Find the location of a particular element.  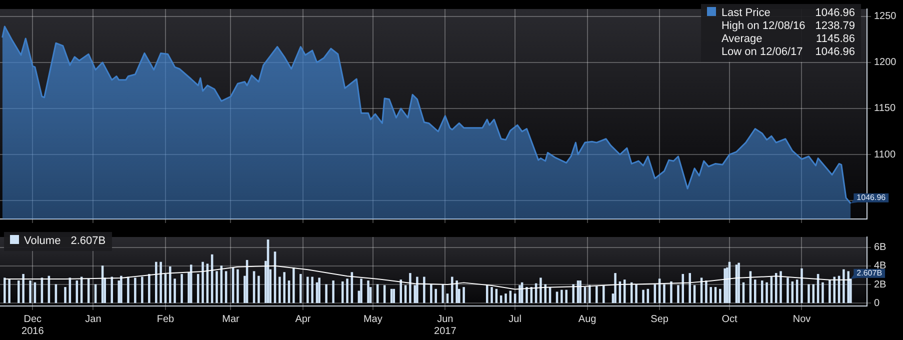

y-tick-label: 0 is located at coordinates (877, 303).